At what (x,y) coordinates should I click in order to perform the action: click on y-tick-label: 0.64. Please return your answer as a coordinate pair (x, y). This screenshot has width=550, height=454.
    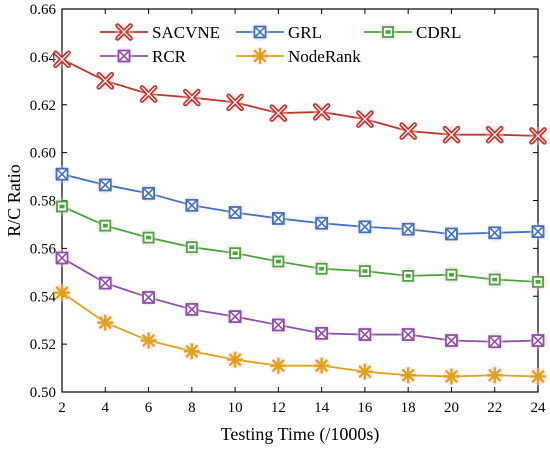
    Looking at the image, I should click on (43, 58).